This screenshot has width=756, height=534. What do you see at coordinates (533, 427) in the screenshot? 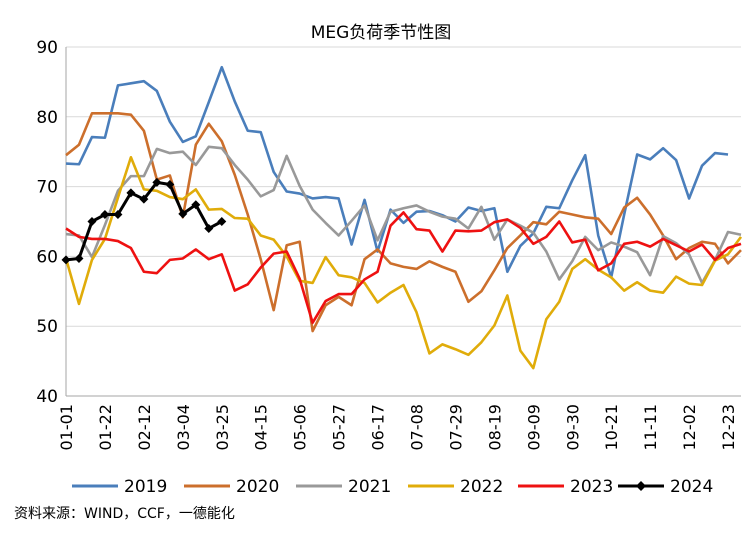
I see `x-tick-label: 09-09` at bounding box center [533, 427].